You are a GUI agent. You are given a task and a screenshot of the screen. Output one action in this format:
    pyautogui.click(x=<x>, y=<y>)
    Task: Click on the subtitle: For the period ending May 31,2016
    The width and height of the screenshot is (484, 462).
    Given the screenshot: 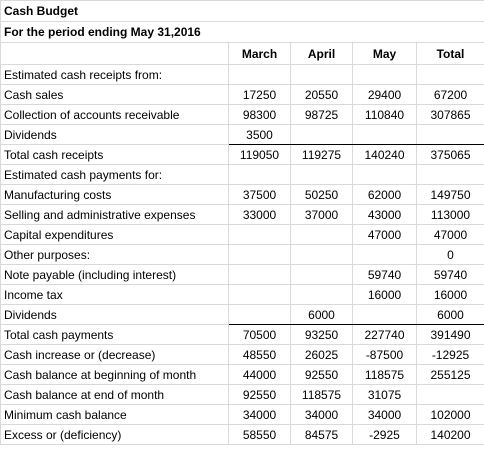 What is the action you would take?
    pyautogui.click(x=242, y=32)
    